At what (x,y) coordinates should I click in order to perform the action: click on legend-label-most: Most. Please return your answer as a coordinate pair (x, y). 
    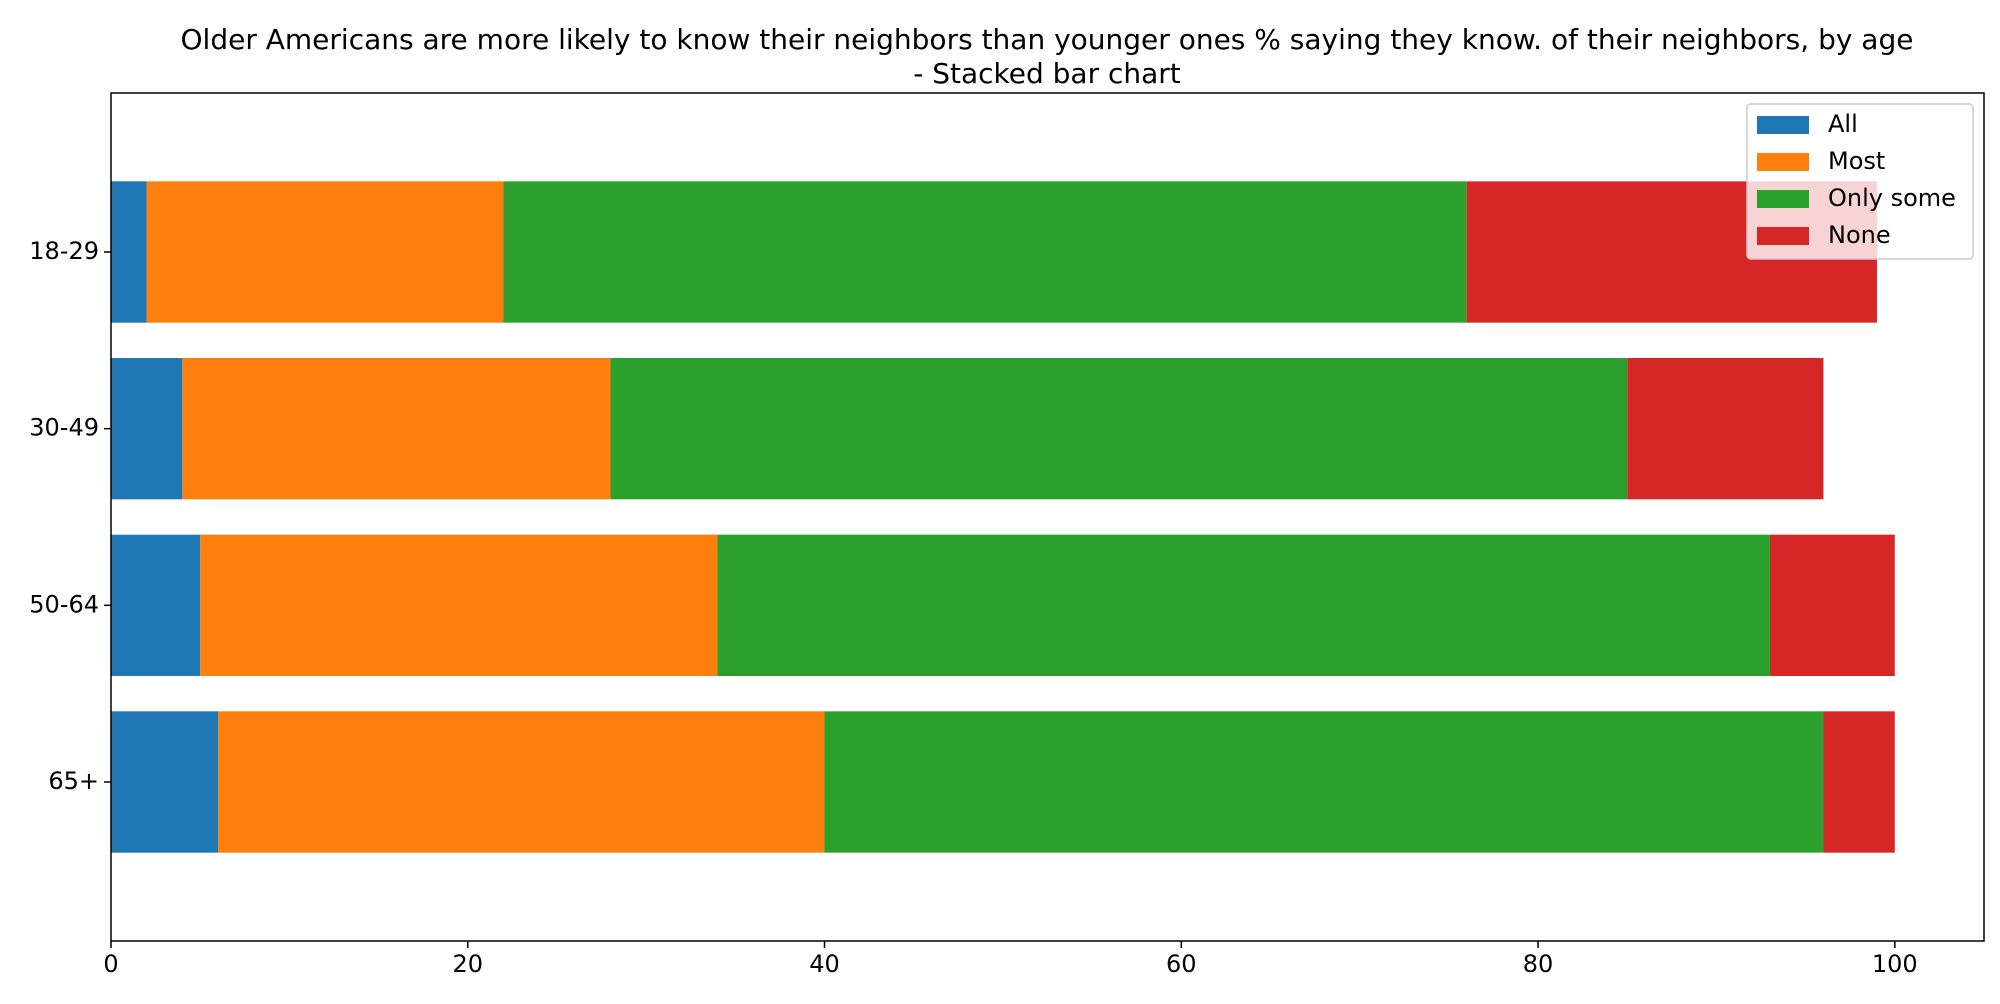
    Looking at the image, I should click on (1856, 161).